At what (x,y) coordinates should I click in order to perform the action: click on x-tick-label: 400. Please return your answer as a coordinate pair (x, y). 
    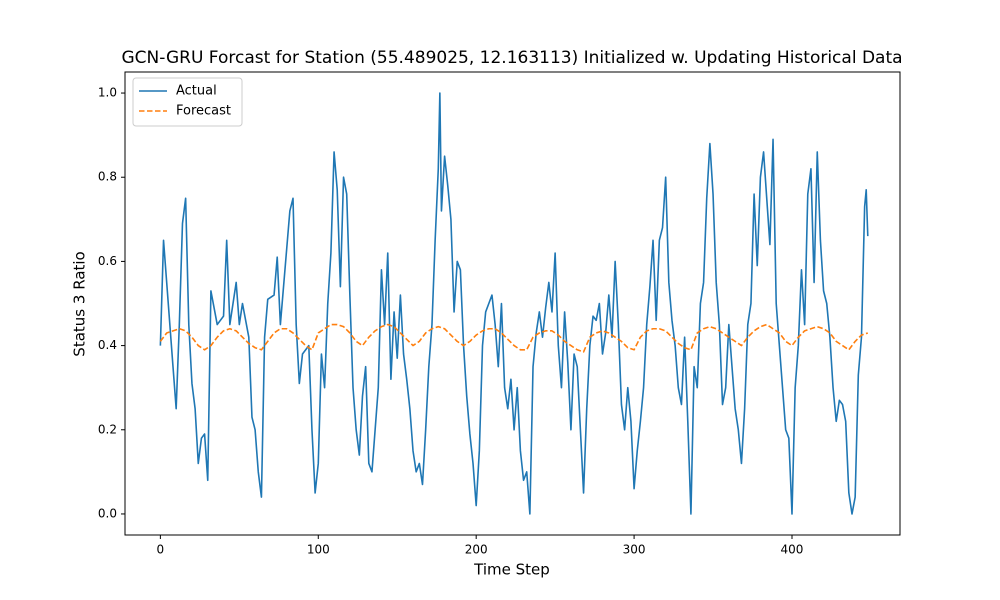
    Looking at the image, I should click on (792, 550).